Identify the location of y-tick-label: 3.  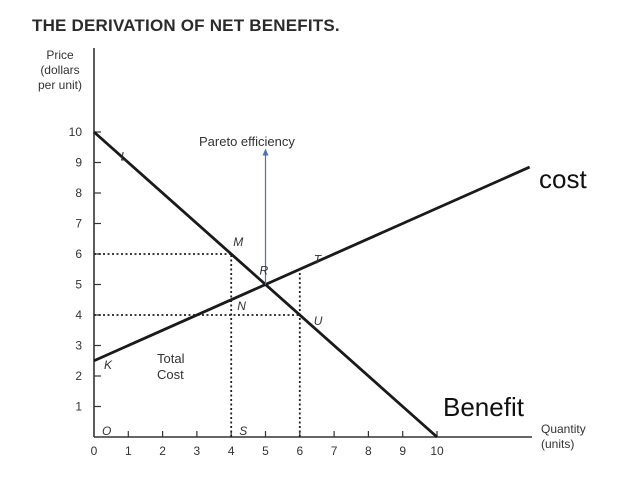
(78, 346).